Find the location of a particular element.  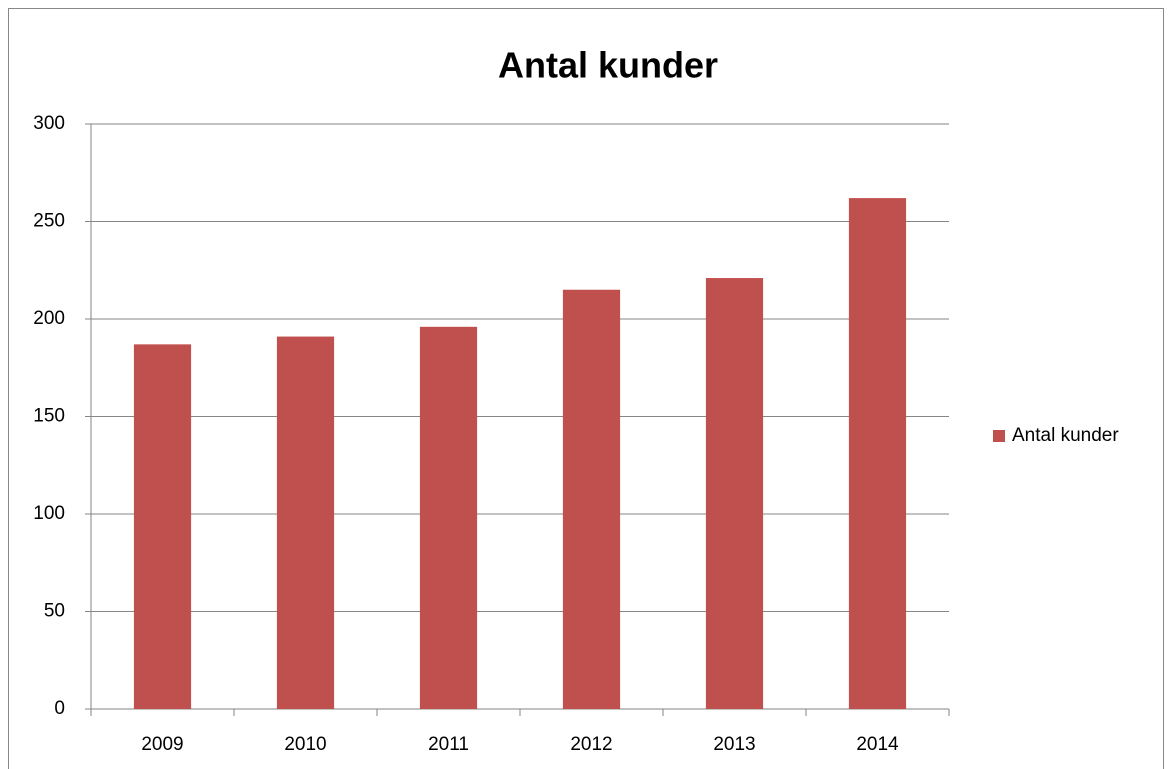

chart-title: Antal kunder is located at coordinates (608, 65).